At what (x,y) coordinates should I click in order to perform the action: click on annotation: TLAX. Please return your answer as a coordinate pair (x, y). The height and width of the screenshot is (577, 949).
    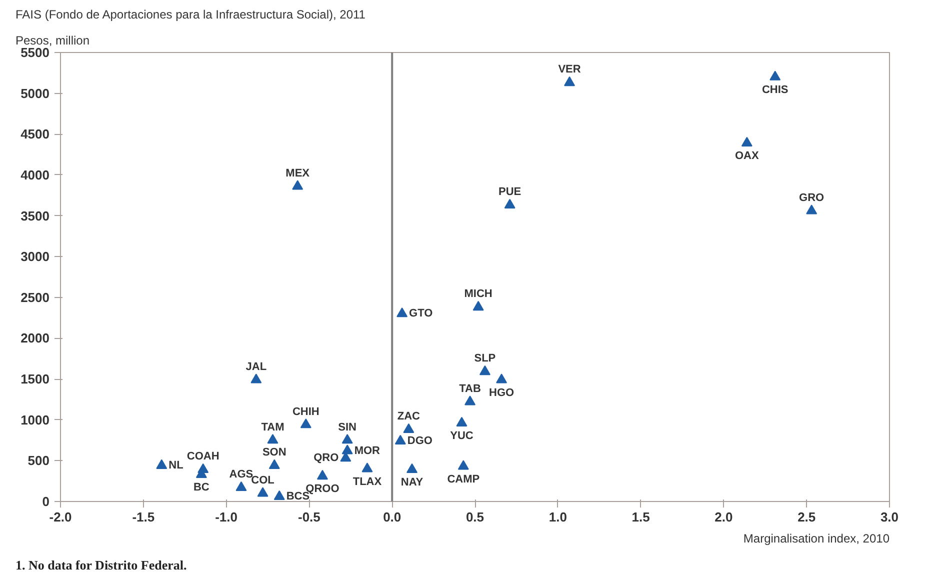
    Looking at the image, I should click on (367, 482).